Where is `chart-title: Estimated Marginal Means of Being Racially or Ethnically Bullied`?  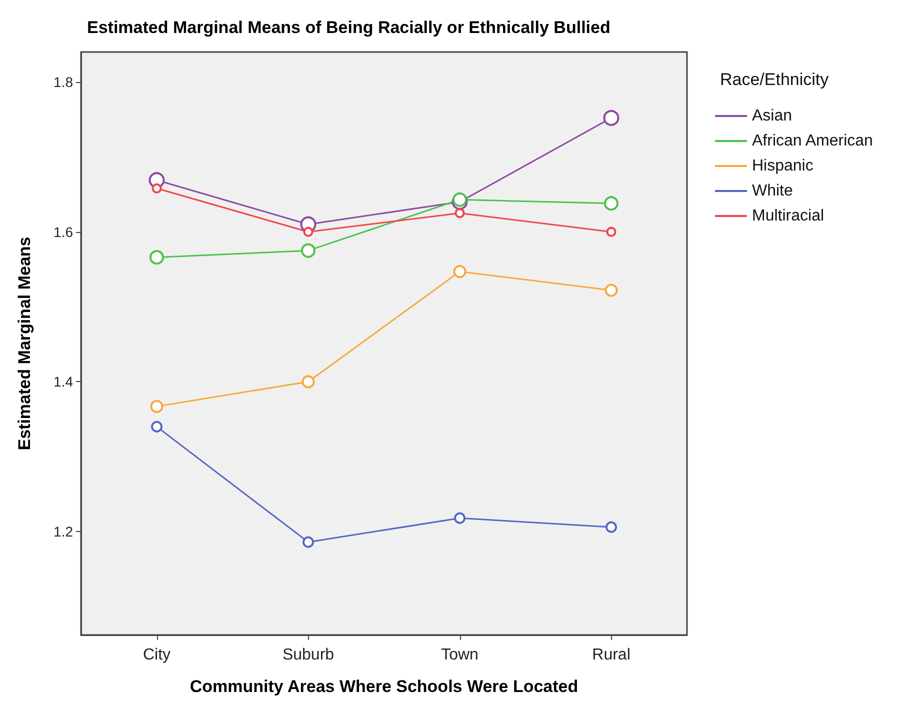 chart-title: Estimated Marginal Means of Being Racially or Ethnically Bullied is located at coordinates (348, 27).